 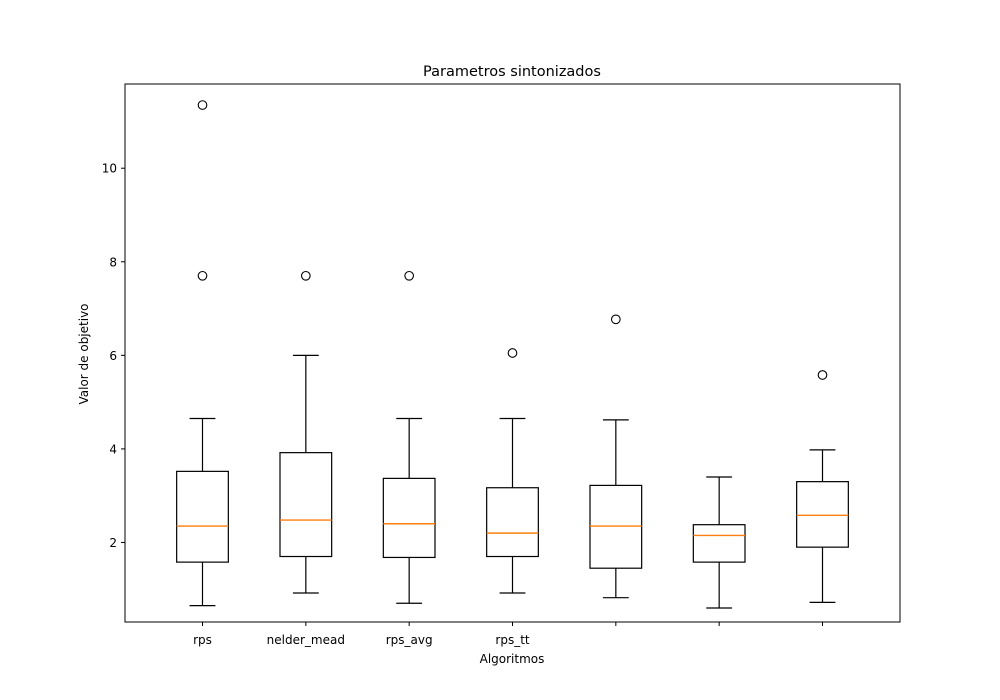 I want to click on x-tick-label: rps_avg, so click(x=409, y=640).